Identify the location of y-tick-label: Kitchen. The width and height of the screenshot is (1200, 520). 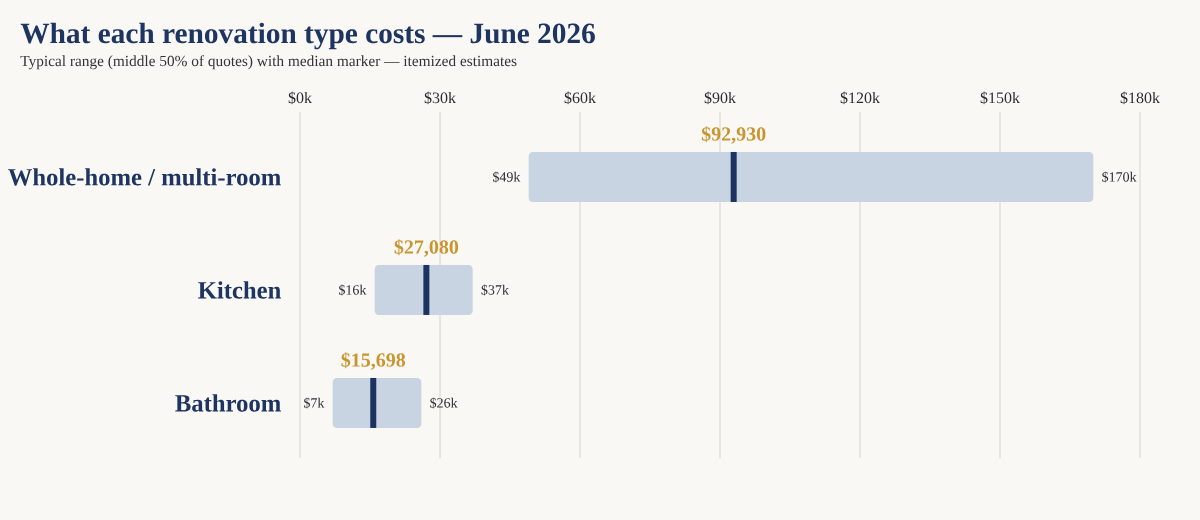
(239, 290).